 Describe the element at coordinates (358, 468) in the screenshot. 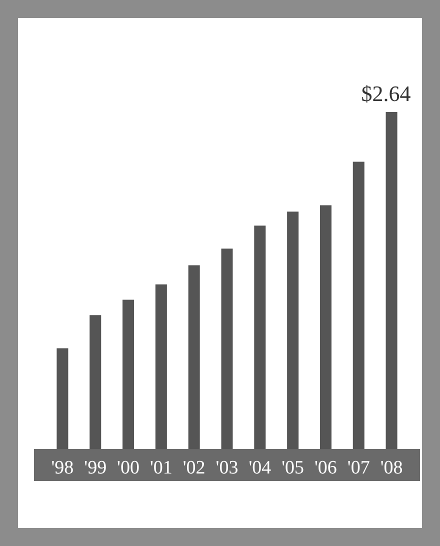

I see `x-tick-label: '07` at that location.